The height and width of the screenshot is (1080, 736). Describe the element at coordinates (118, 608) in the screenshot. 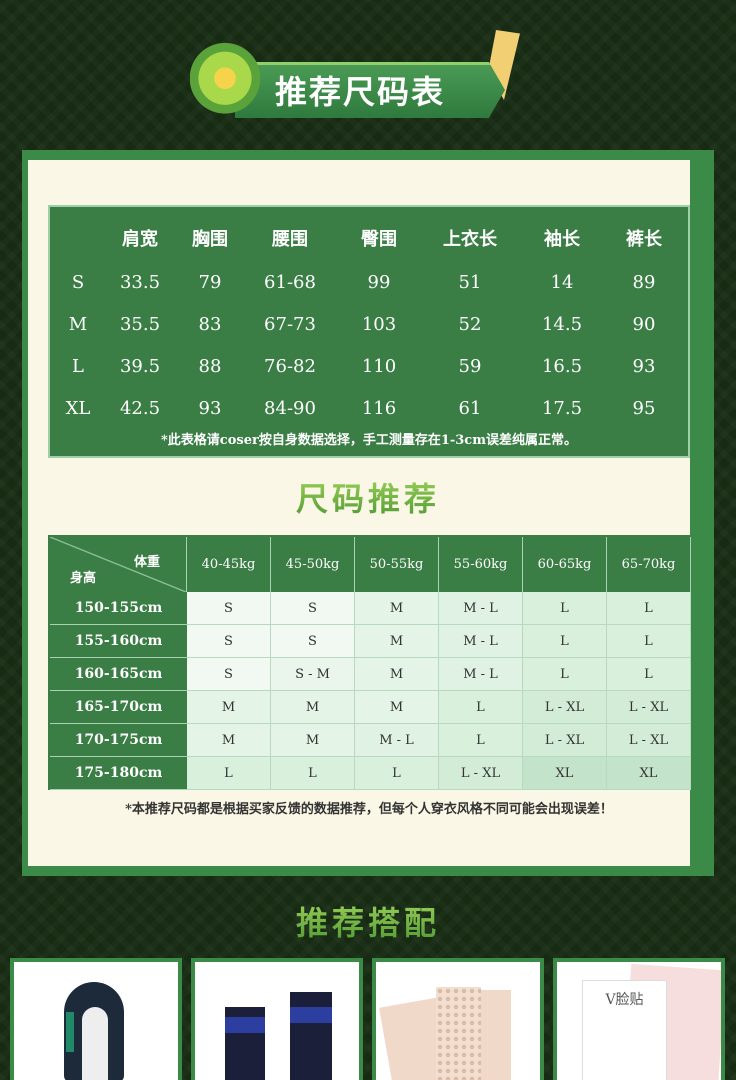

I see `height-label: 150-155cm` at that location.